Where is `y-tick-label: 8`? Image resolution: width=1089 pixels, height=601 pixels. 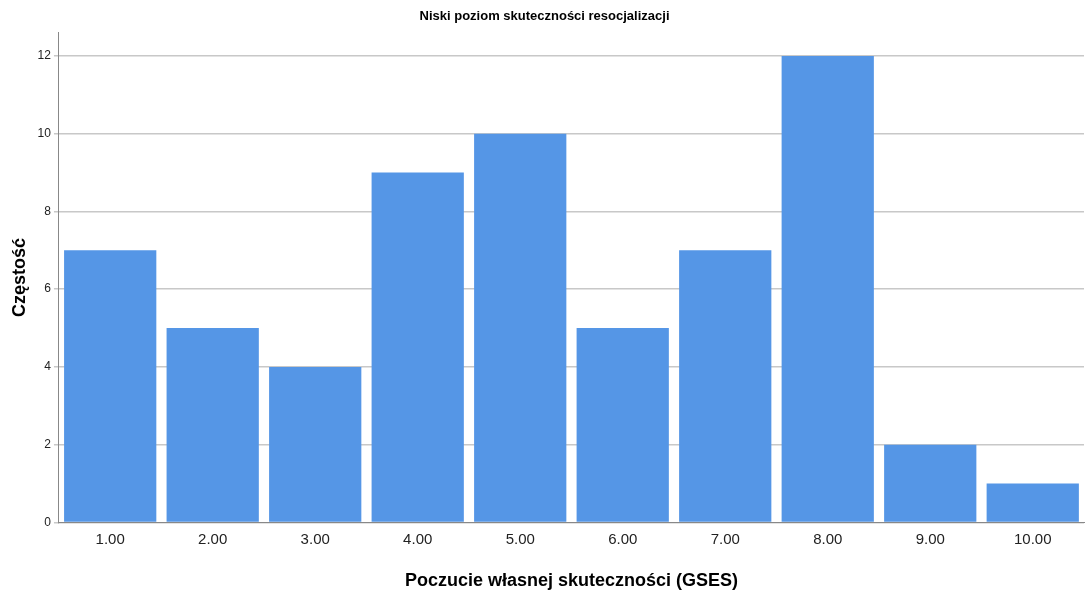 y-tick-label: 8 is located at coordinates (48, 210).